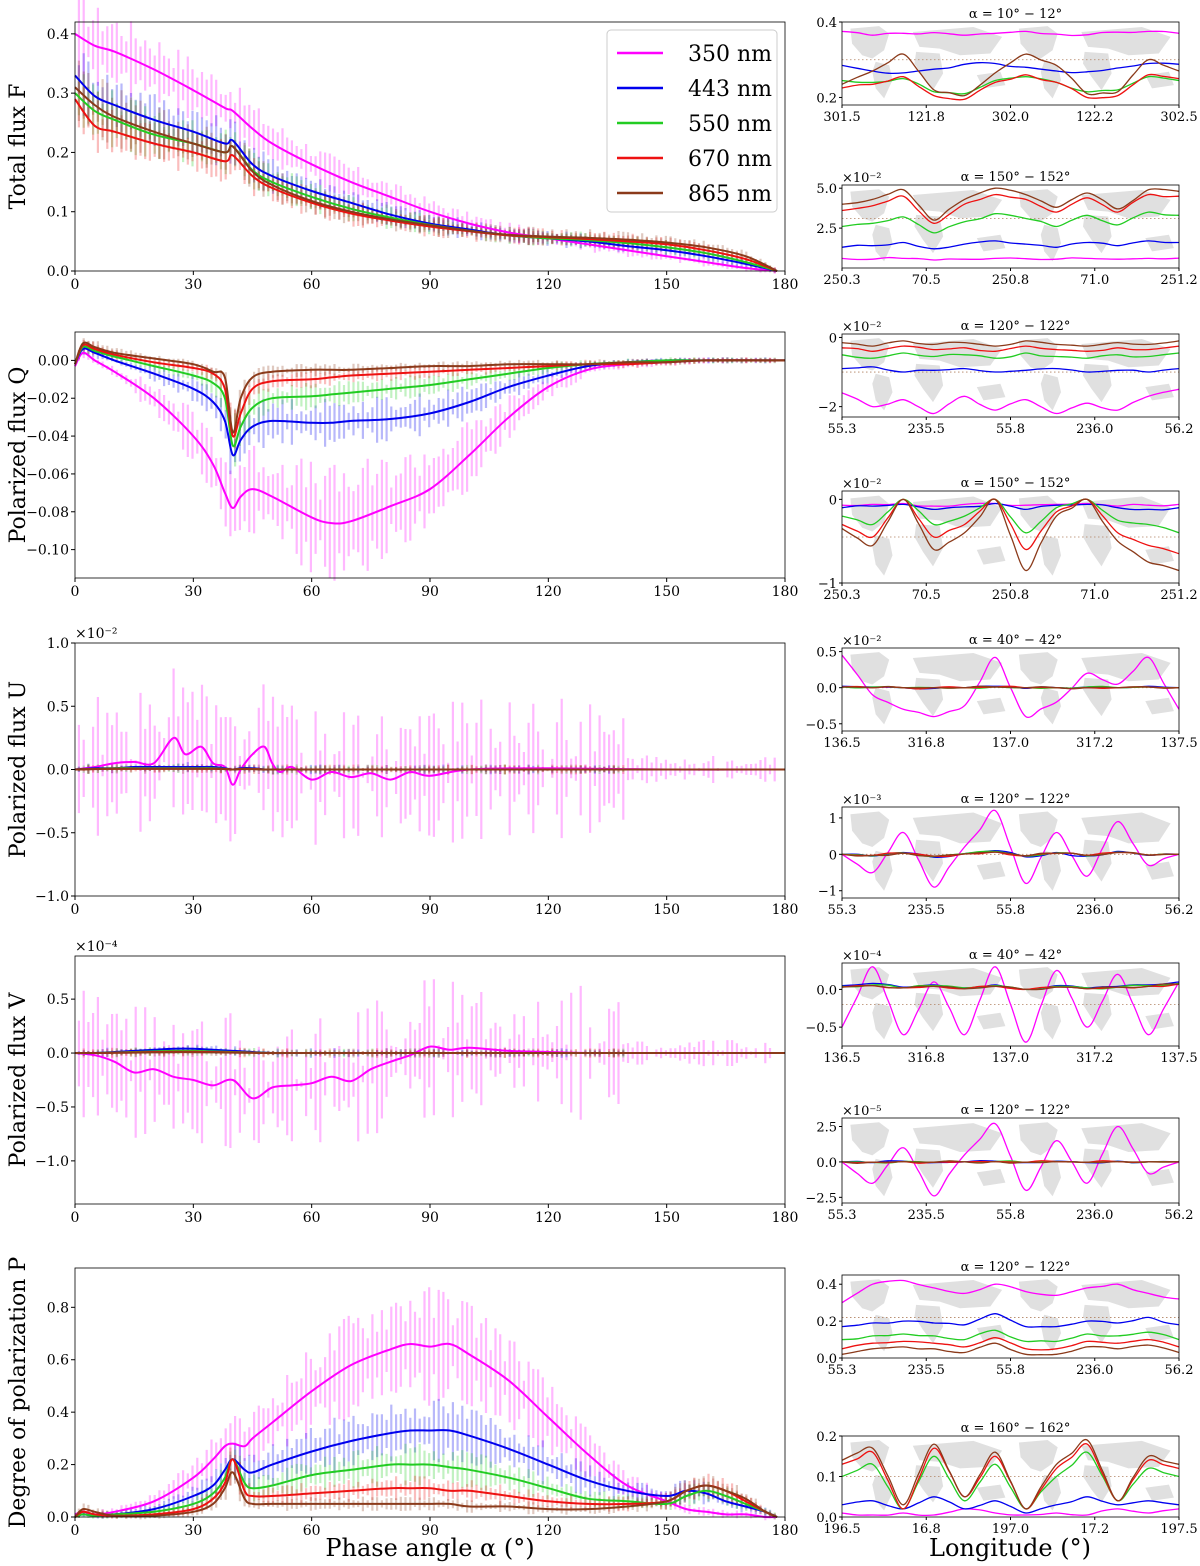 The height and width of the screenshot is (1566, 1200). What do you see at coordinates (1010, 1548) in the screenshot?
I see `x-axis-label-longitude: Longitude (°)` at bounding box center [1010, 1548].